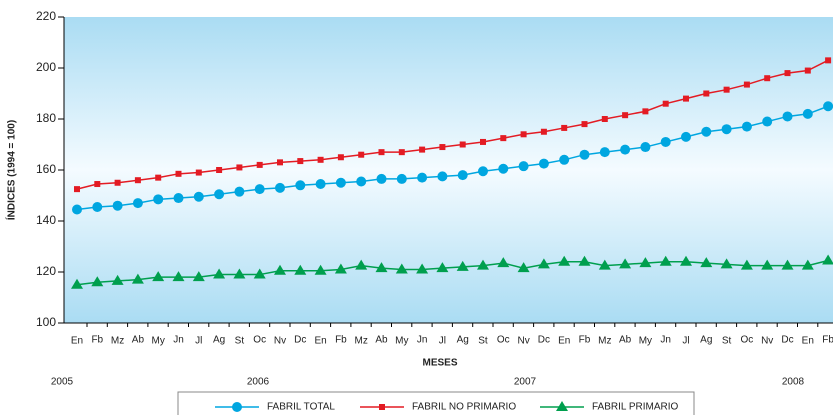 Image resolution: width=833 pixels, height=415 pixels. What do you see at coordinates (46, 169) in the screenshot?
I see `y-tick-label: 160` at bounding box center [46, 169].